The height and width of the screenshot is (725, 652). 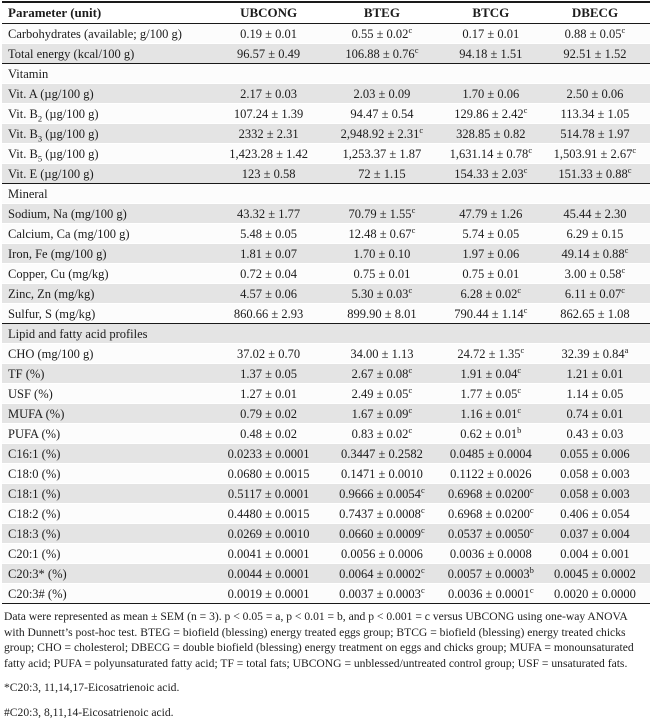 I want to click on section-heading: Lipid and fatty acid profiles, so click(x=326, y=333).